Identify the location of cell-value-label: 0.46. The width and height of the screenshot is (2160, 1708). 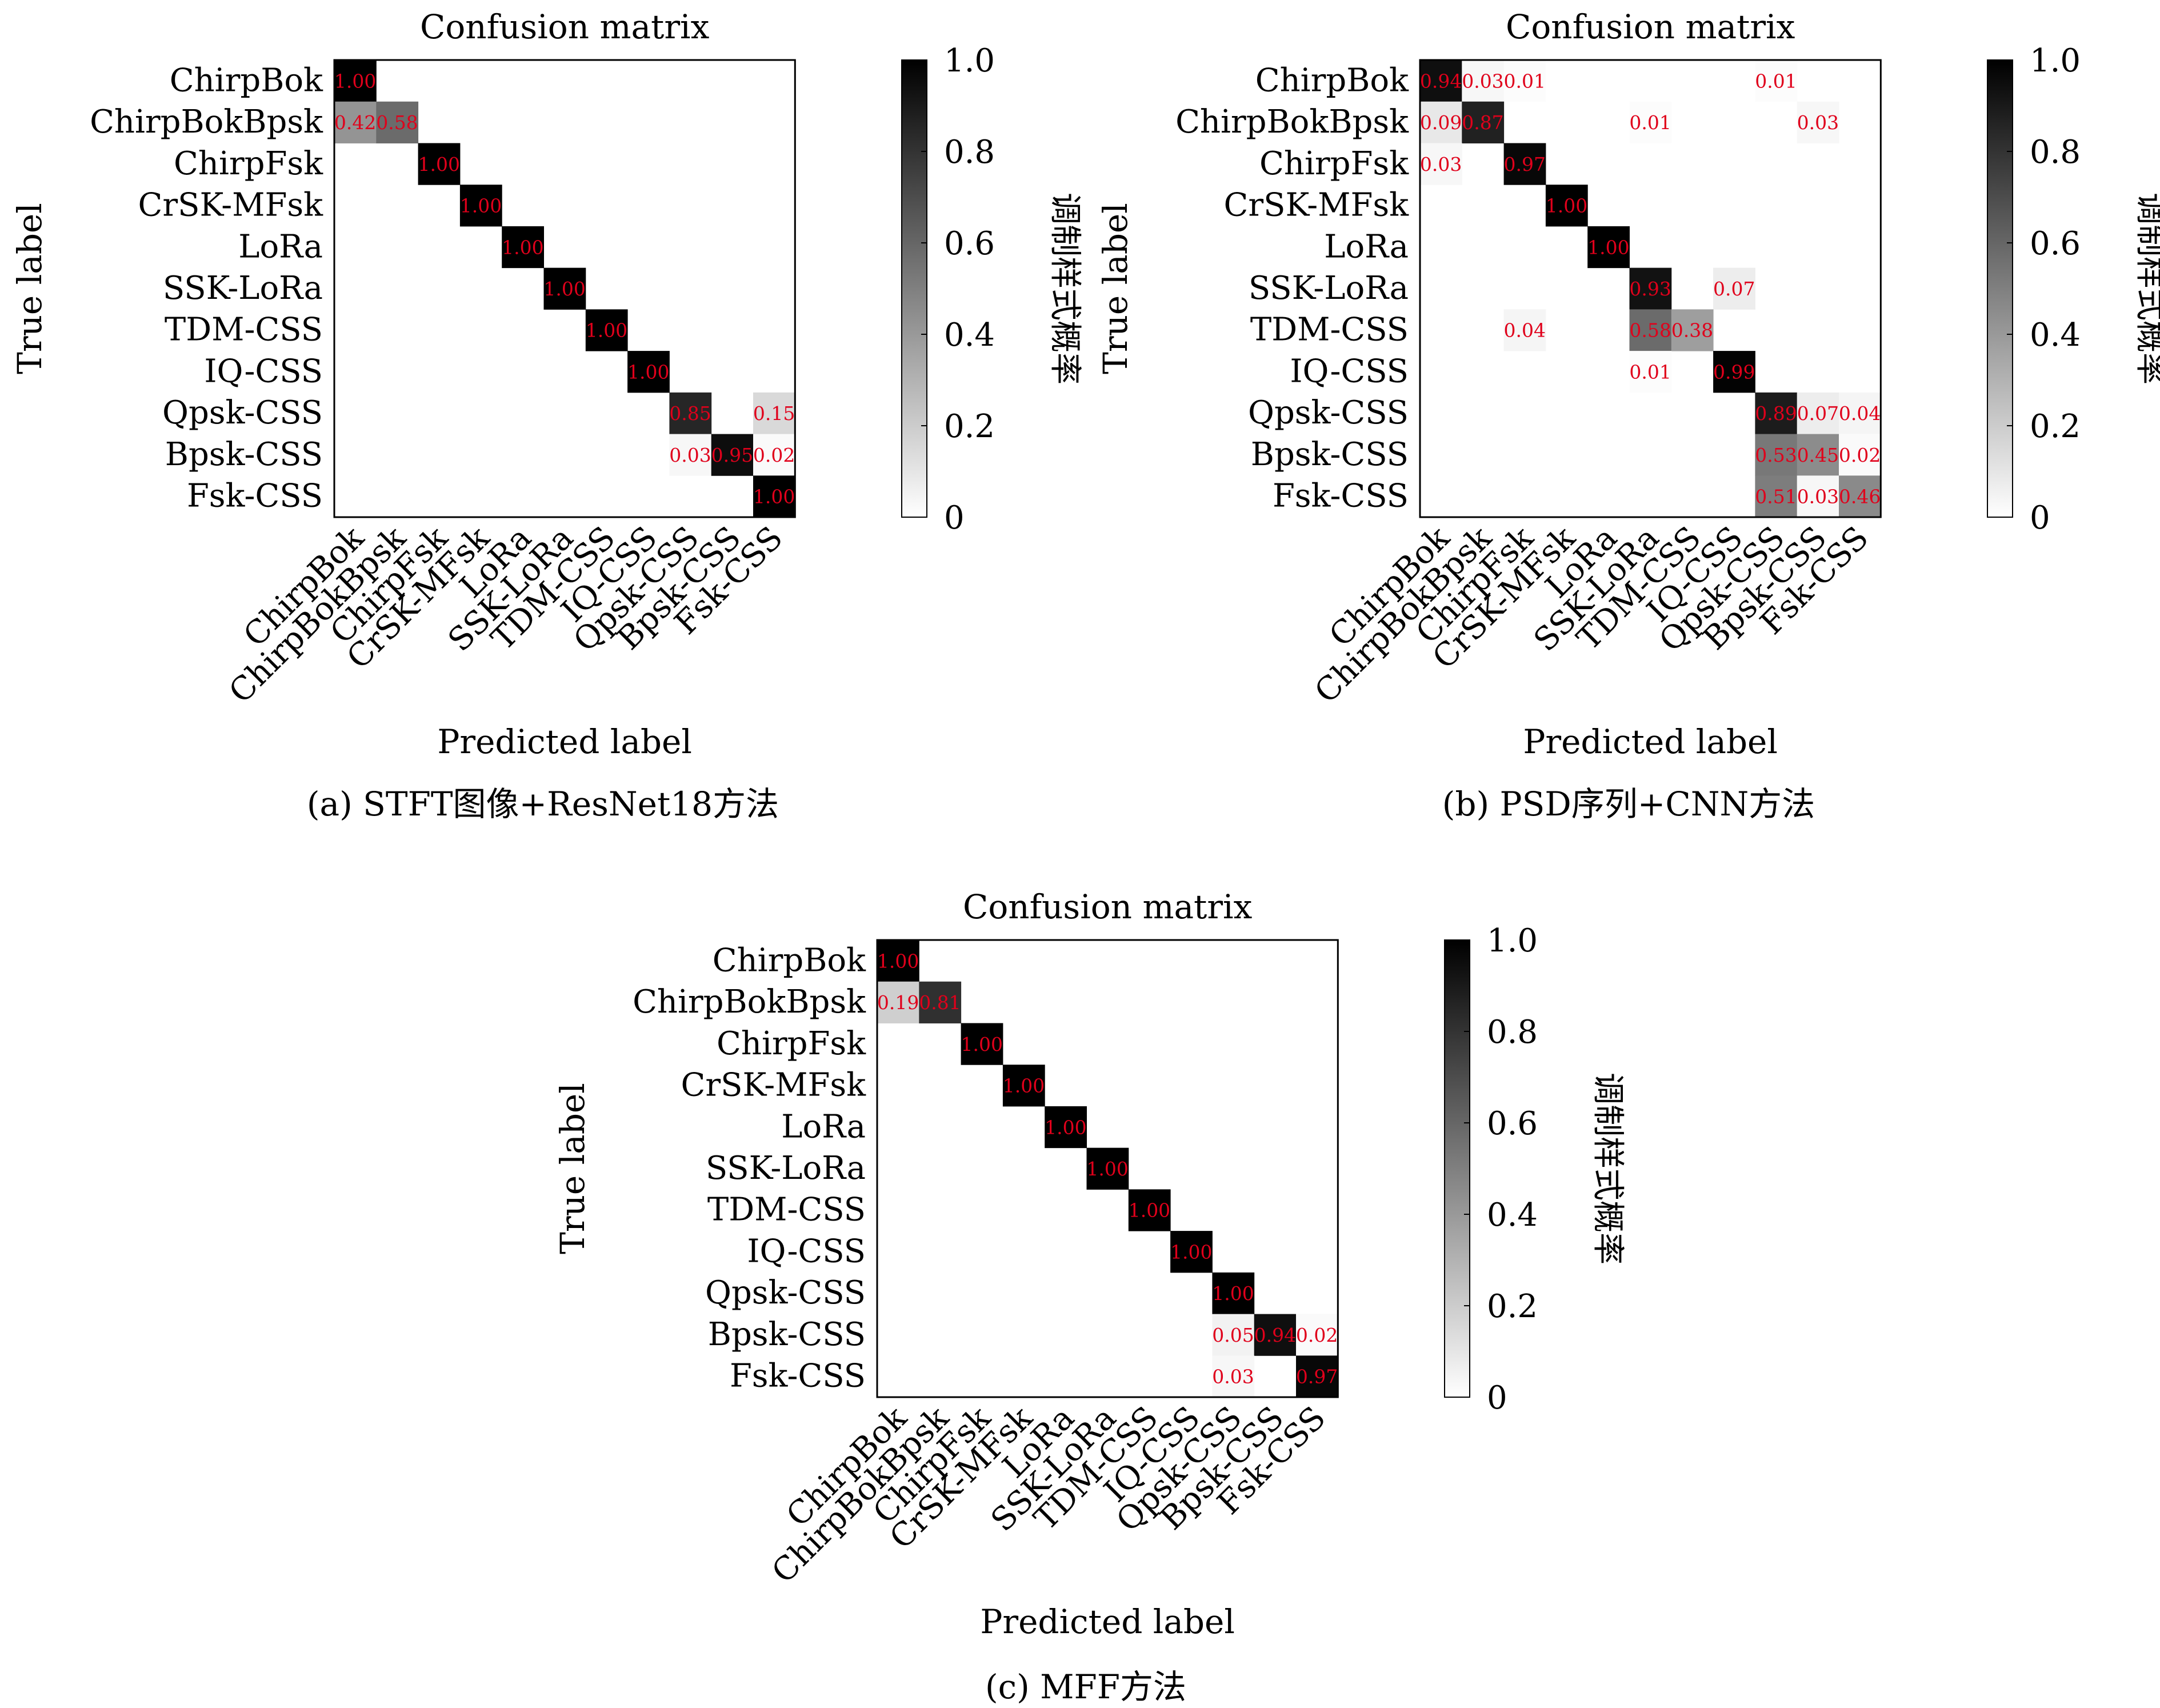
(1860, 497).